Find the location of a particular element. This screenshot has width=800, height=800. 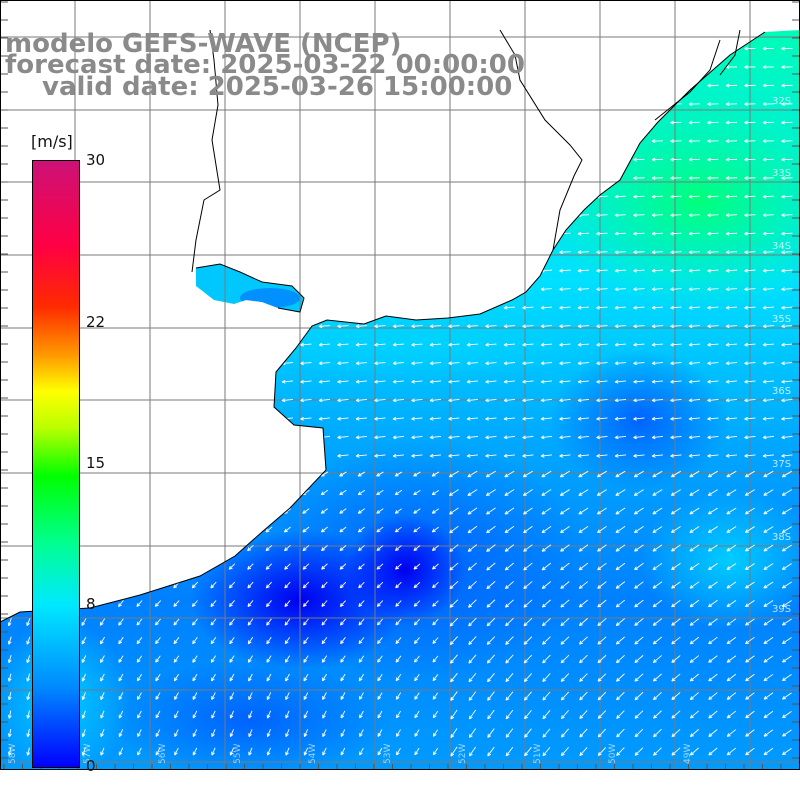

argentina-coast is located at coordinates (250, 288).